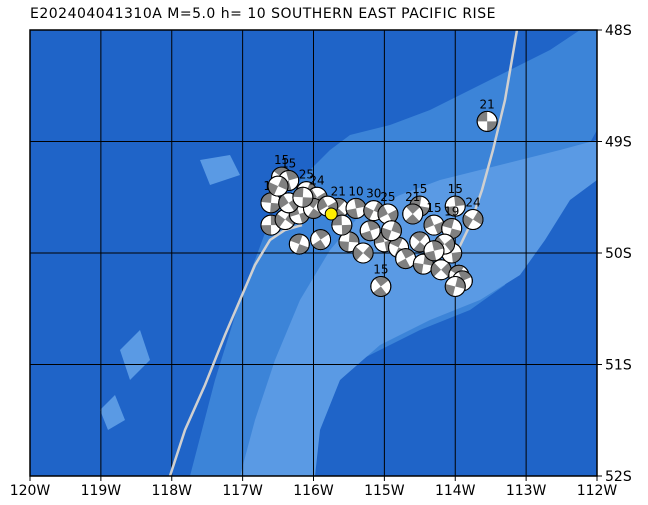 The width and height of the screenshot is (648, 505). Describe the element at coordinates (618, 477) in the screenshot. I see `y-tick-label: 52S` at that location.